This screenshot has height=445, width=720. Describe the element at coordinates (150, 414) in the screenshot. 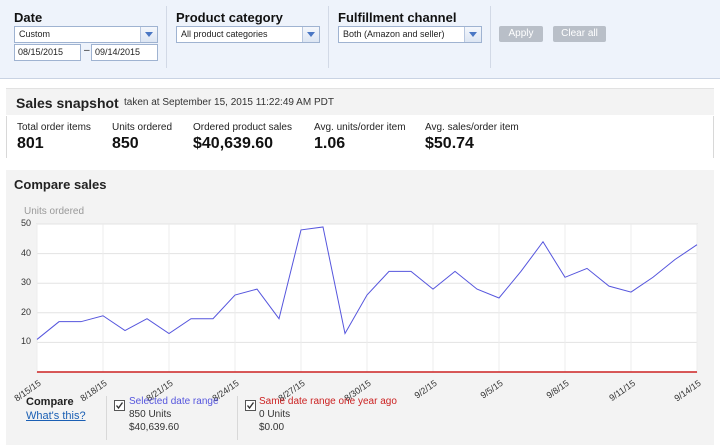

I see `selected-range-units: 850 Units` at that location.